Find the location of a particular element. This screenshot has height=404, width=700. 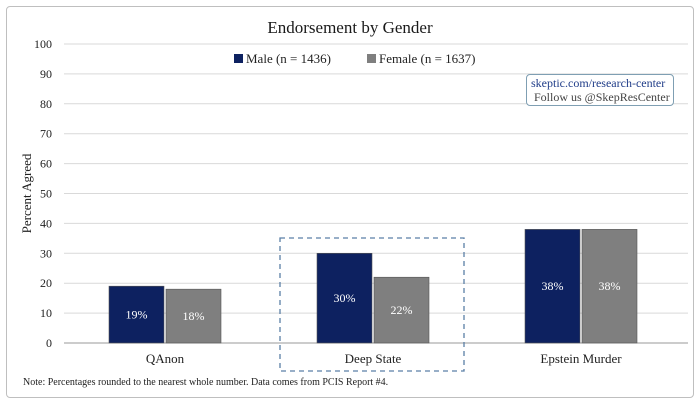

data-label: 18% is located at coordinates (194, 316).